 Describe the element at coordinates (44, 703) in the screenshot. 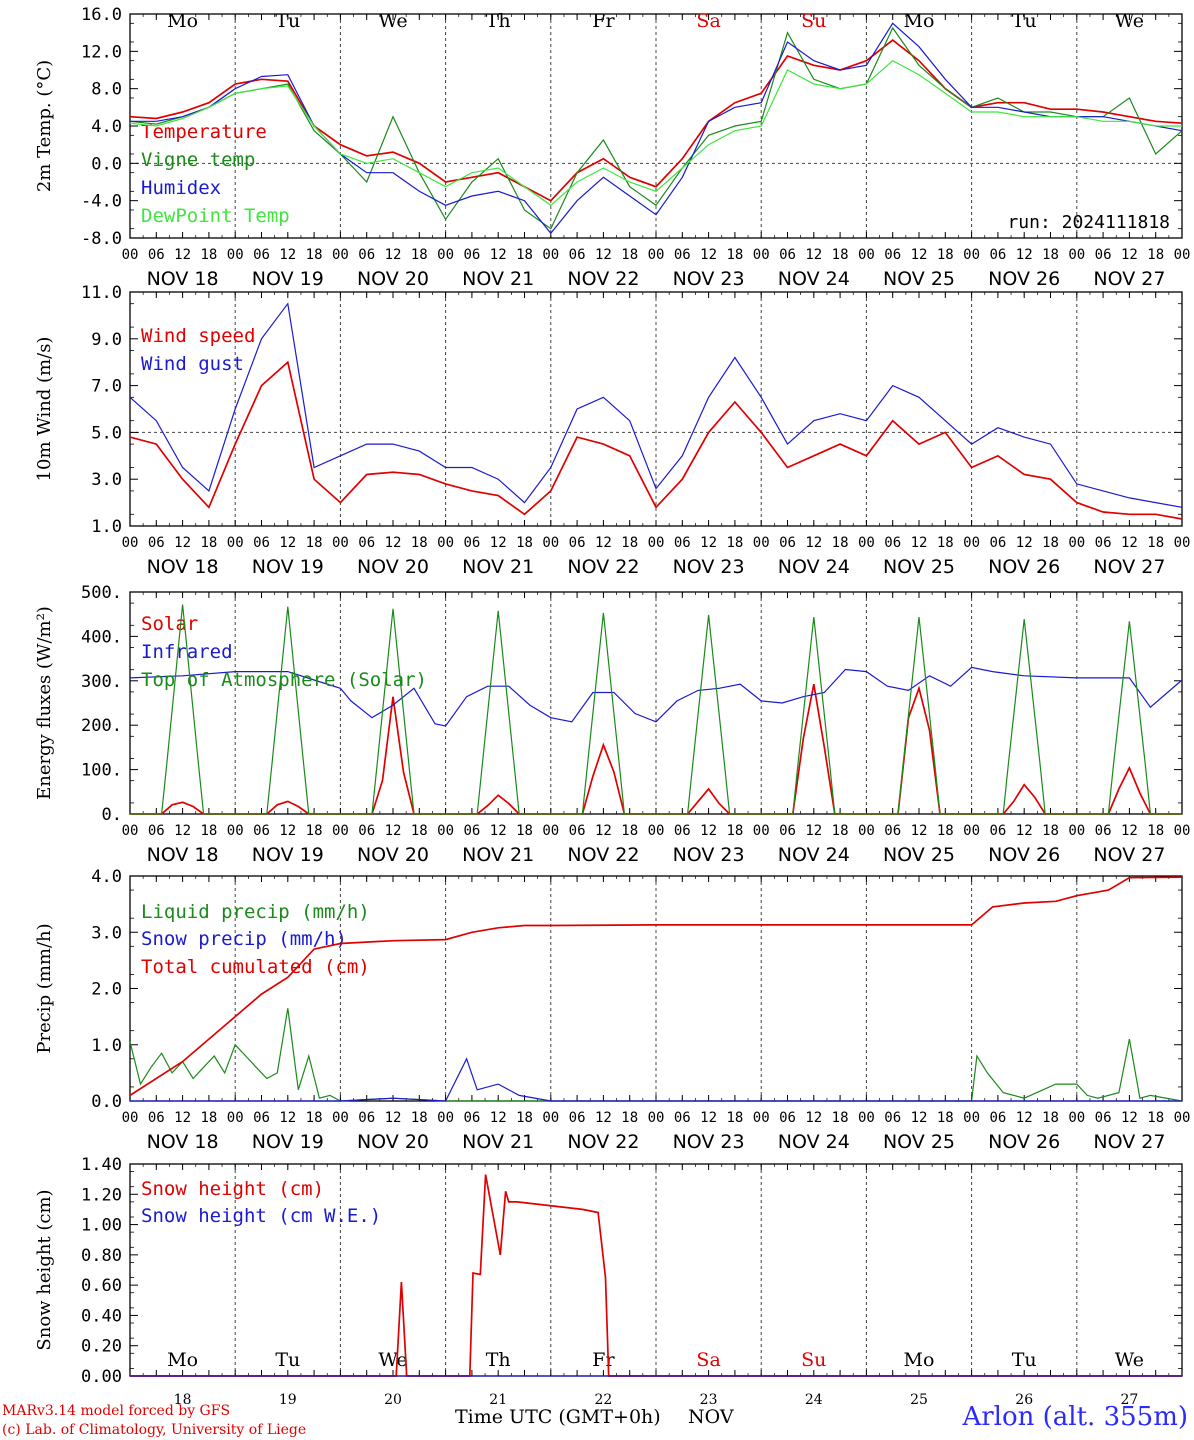

I see `y-axis-label: Energy fluxes (W/m²)` at that location.